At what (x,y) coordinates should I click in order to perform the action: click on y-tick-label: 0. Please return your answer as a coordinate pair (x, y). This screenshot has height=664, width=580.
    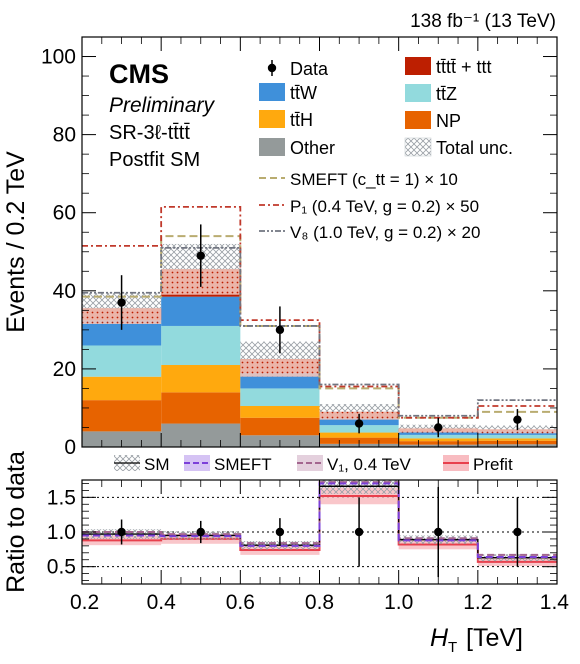
    Looking at the image, I should click on (70, 447).